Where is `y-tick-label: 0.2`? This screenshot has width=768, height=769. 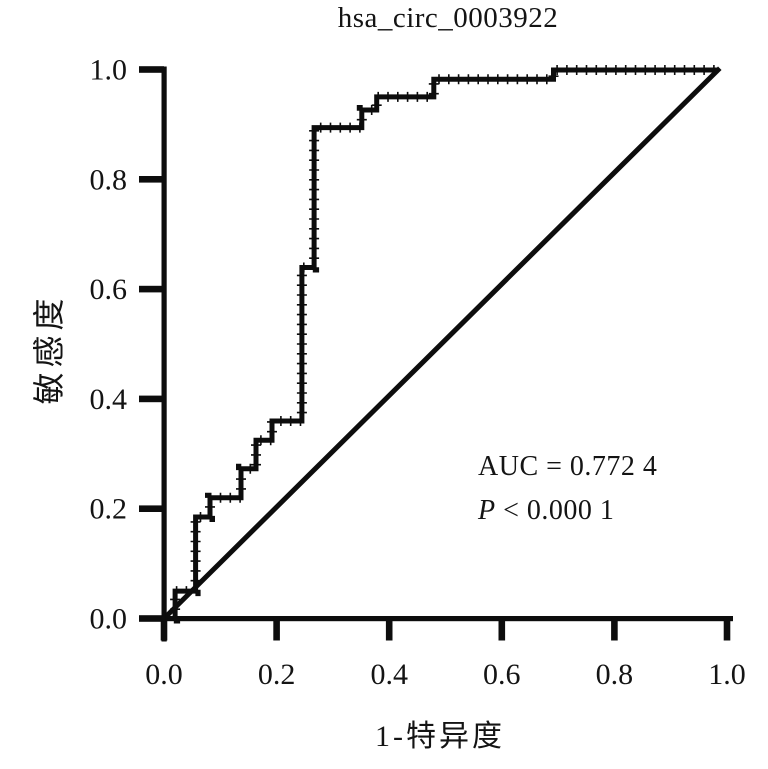 y-tick-label: 0.2 is located at coordinates (109, 509).